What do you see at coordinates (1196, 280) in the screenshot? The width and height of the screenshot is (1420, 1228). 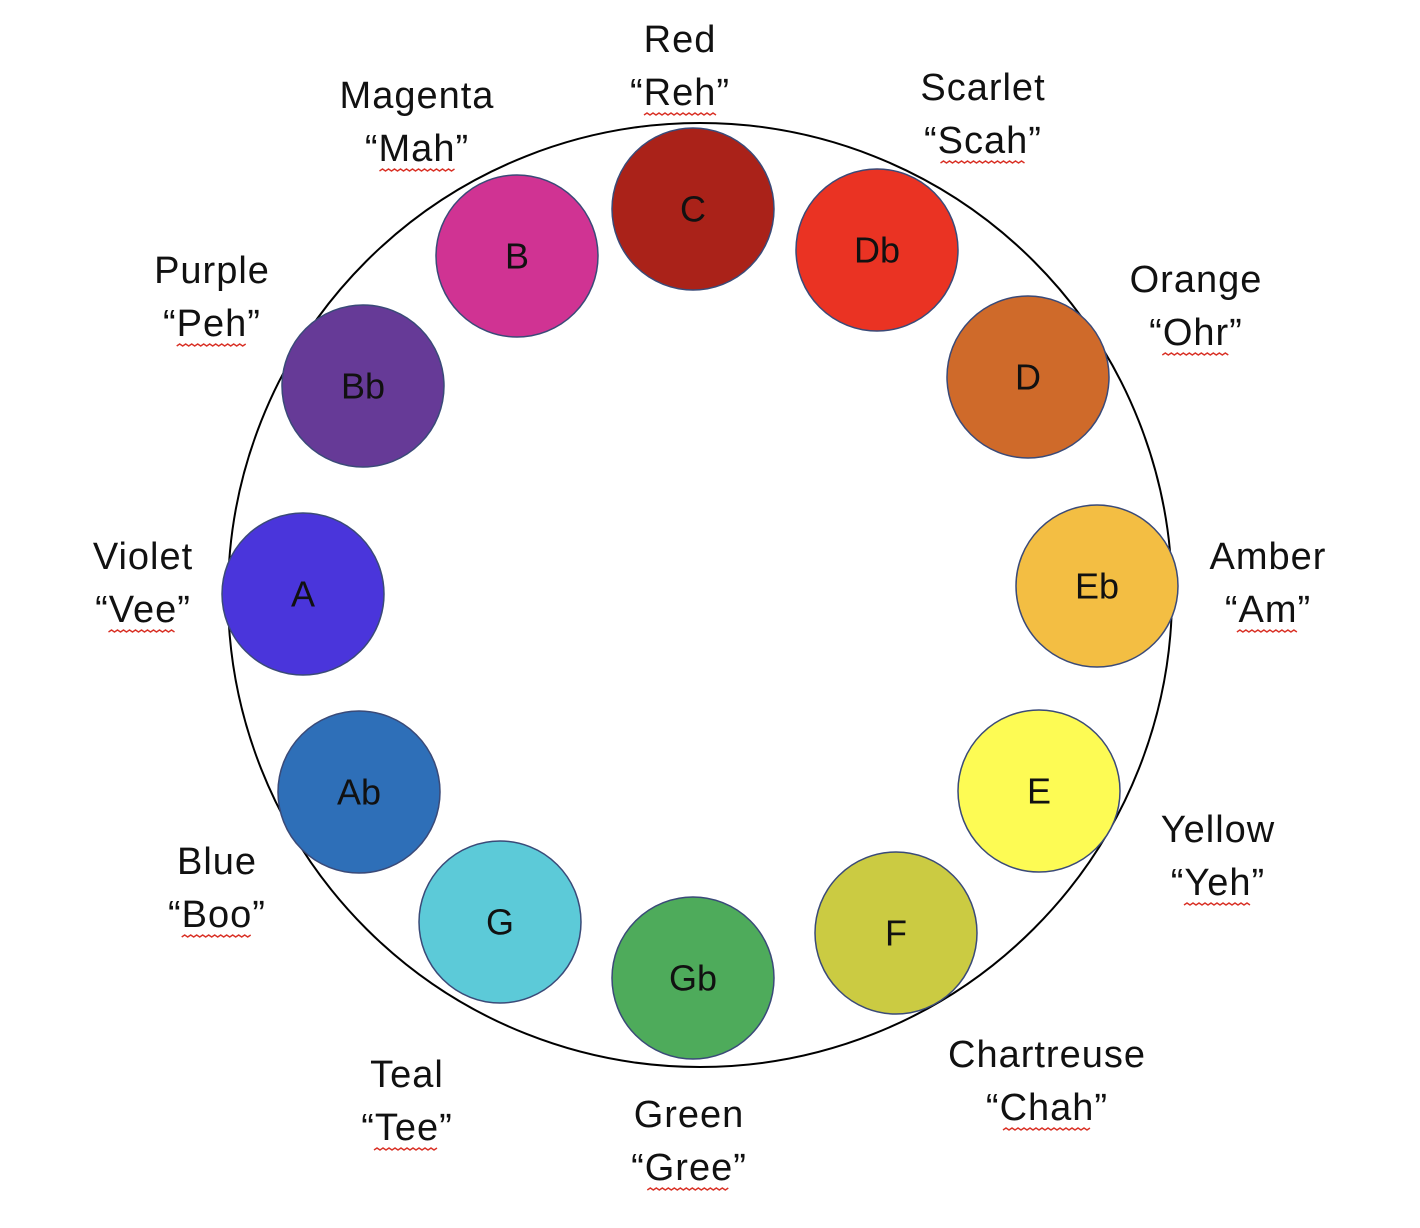 I see `color-name-label-d: Orange` at bounding box center [1196, 280].